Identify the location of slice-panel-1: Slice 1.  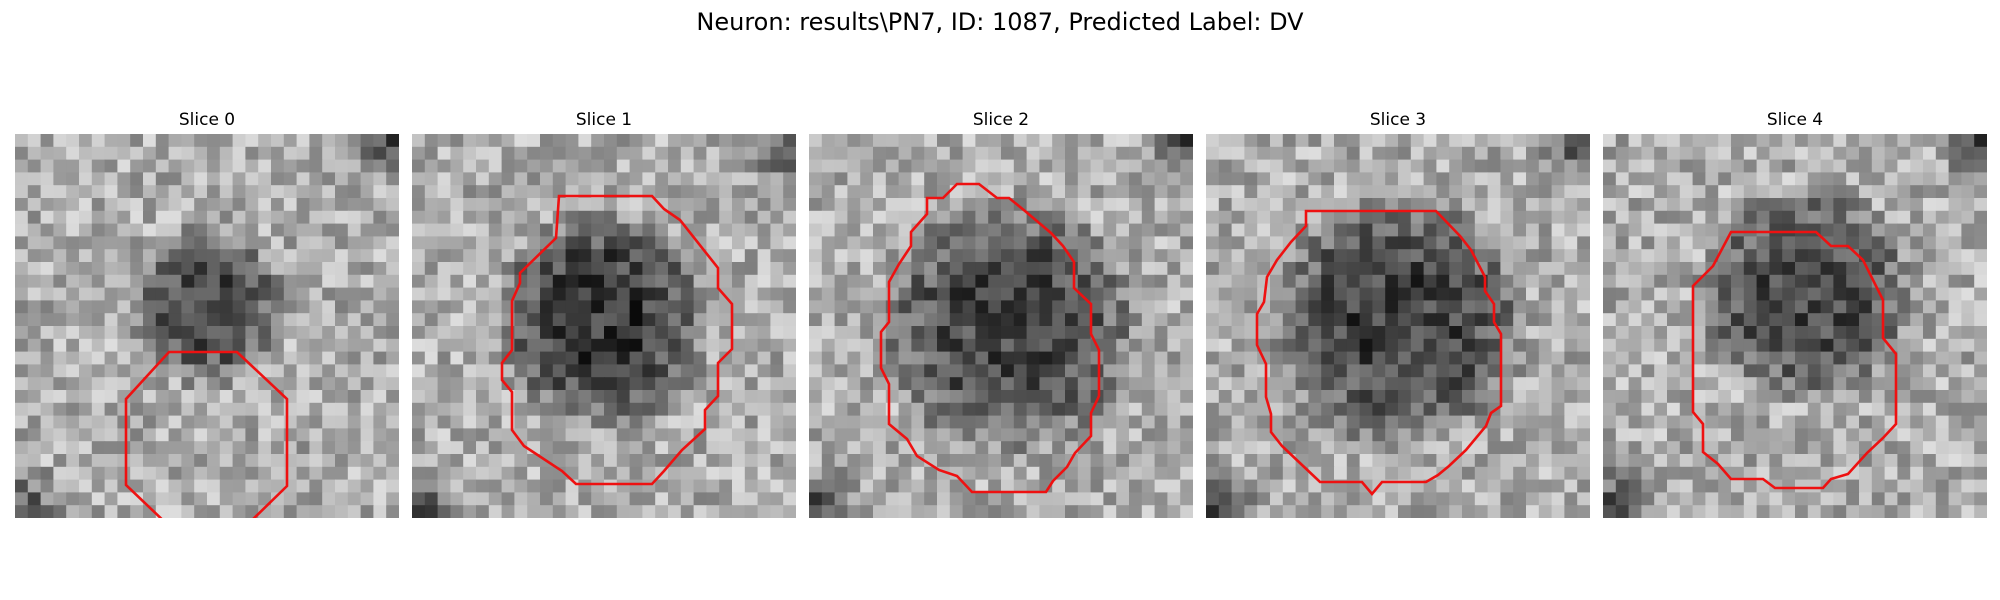
(604, 313).